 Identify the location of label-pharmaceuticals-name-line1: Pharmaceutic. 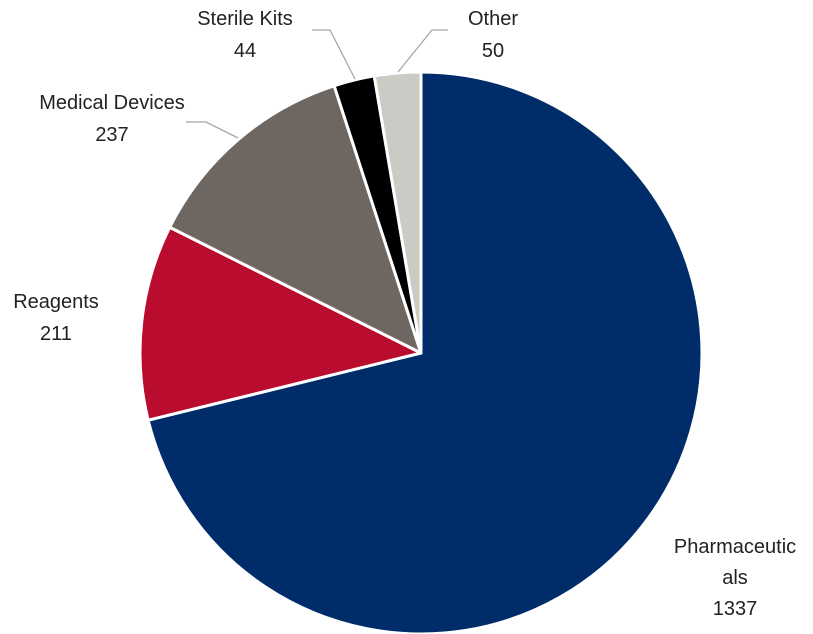
(735, 547).